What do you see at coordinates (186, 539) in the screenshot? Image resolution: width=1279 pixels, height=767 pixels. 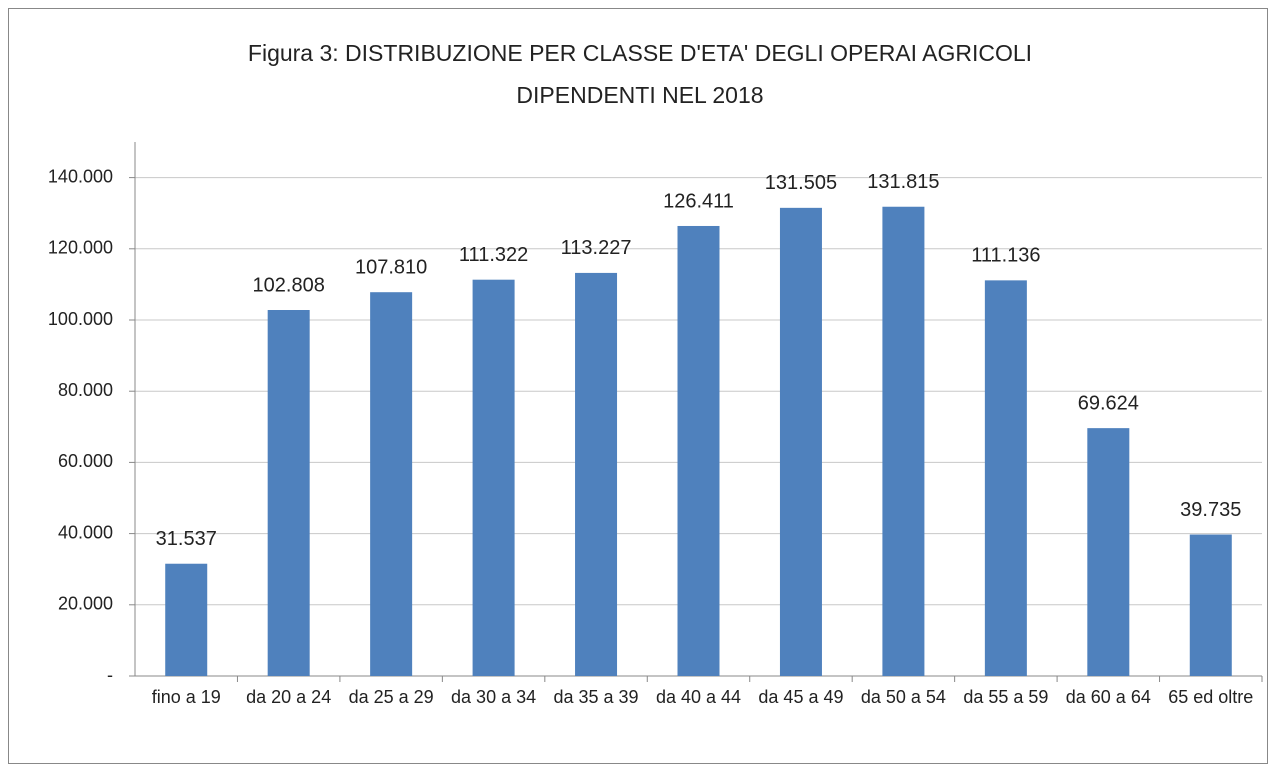 I see `data-label: 31.537` at bounding box center [186, 539].